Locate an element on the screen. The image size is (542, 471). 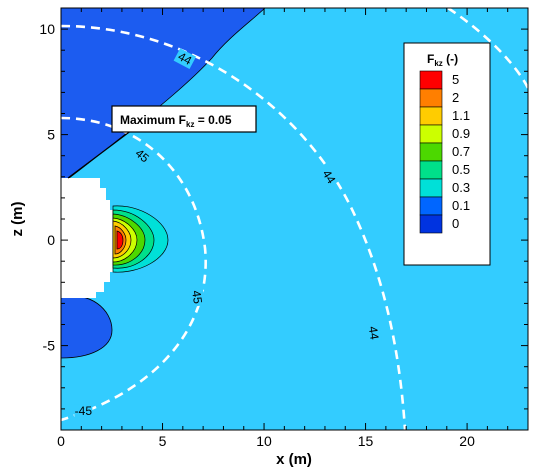
x-tick-label: 5 is located at coordinates (163, 441).